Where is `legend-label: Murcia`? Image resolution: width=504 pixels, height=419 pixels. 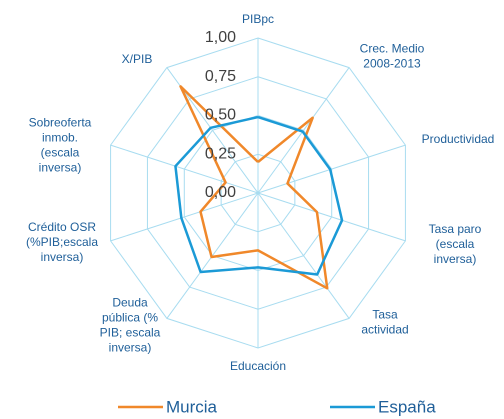
legend-label: Murcia is located at coordinates (192, 406).